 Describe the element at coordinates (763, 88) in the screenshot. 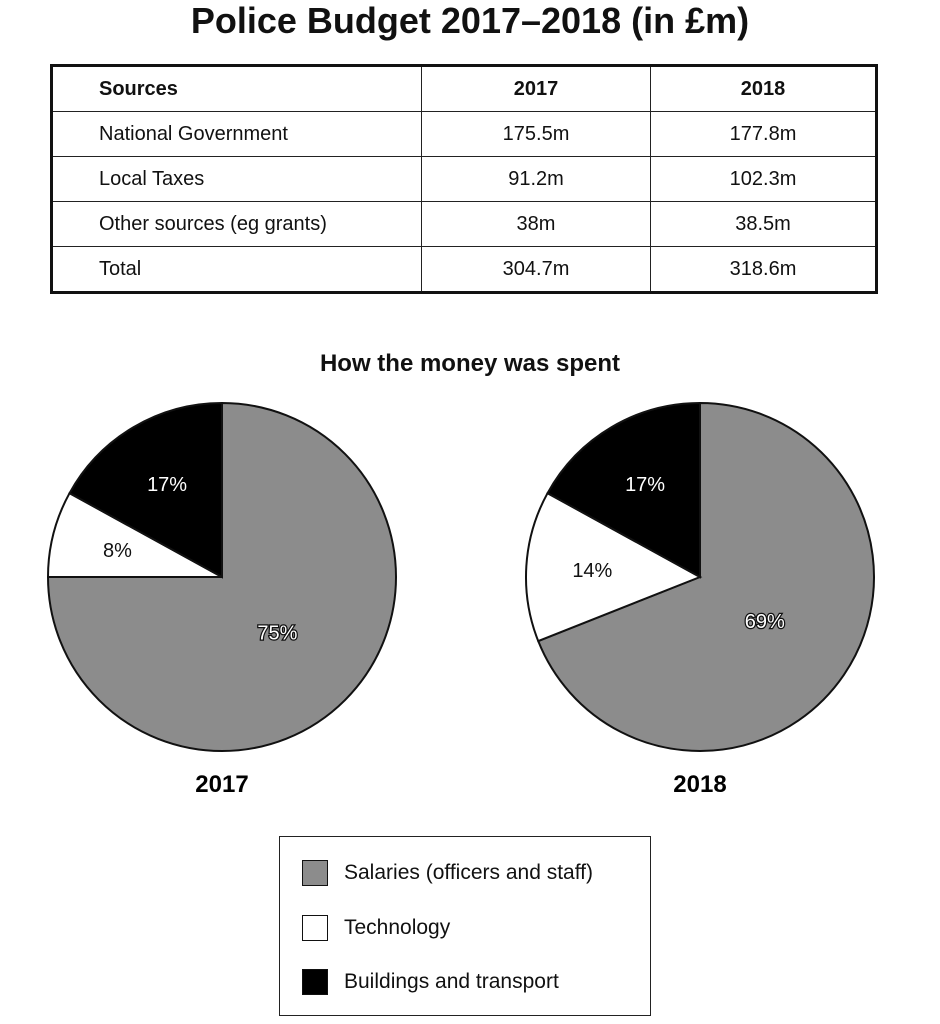

I see `header-2018: 2018` at that location.